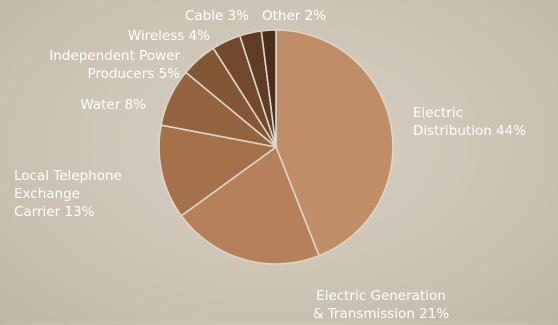  I want to click on pie-label-line: Other 2%, so click(294, 16).